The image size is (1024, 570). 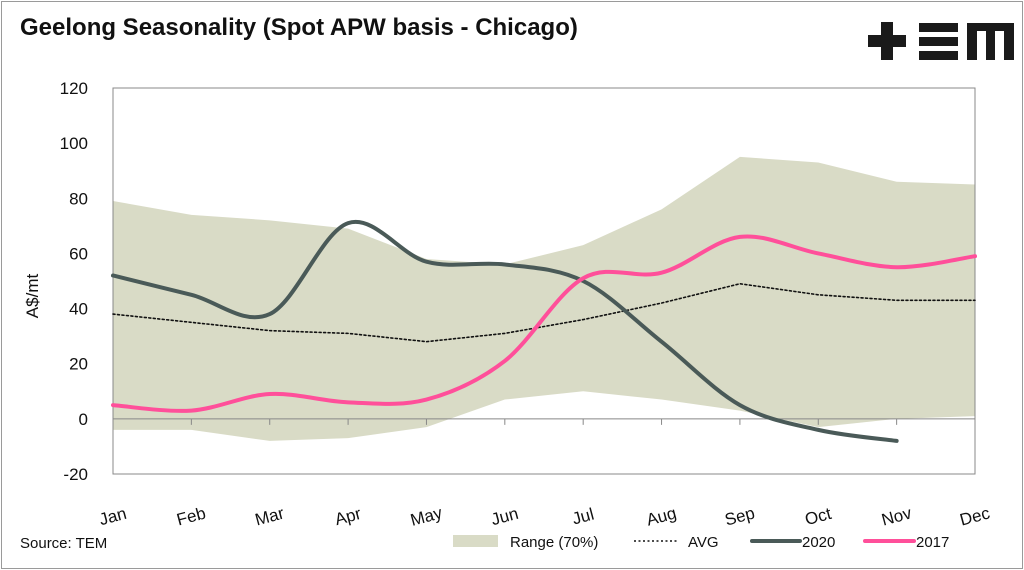 What do you see at coordinates (554, 542) in the screenshot?
I see `legend-label-range: Range (70%)` at bounding box center [554, 542].